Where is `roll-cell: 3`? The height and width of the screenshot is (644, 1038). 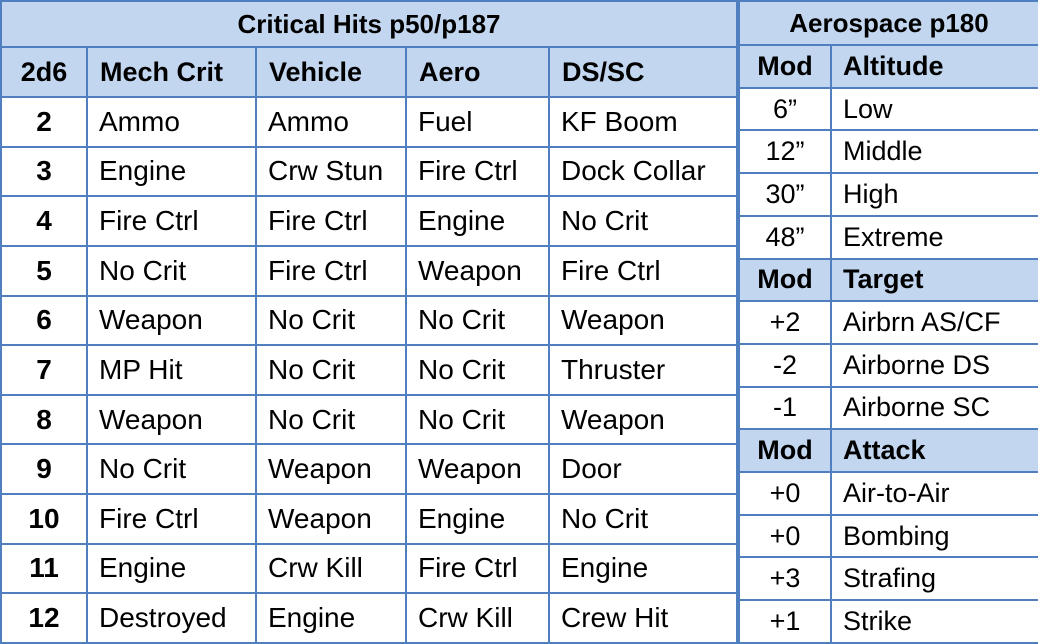 roll-cell: 3 is located at coordinates (44, 171).